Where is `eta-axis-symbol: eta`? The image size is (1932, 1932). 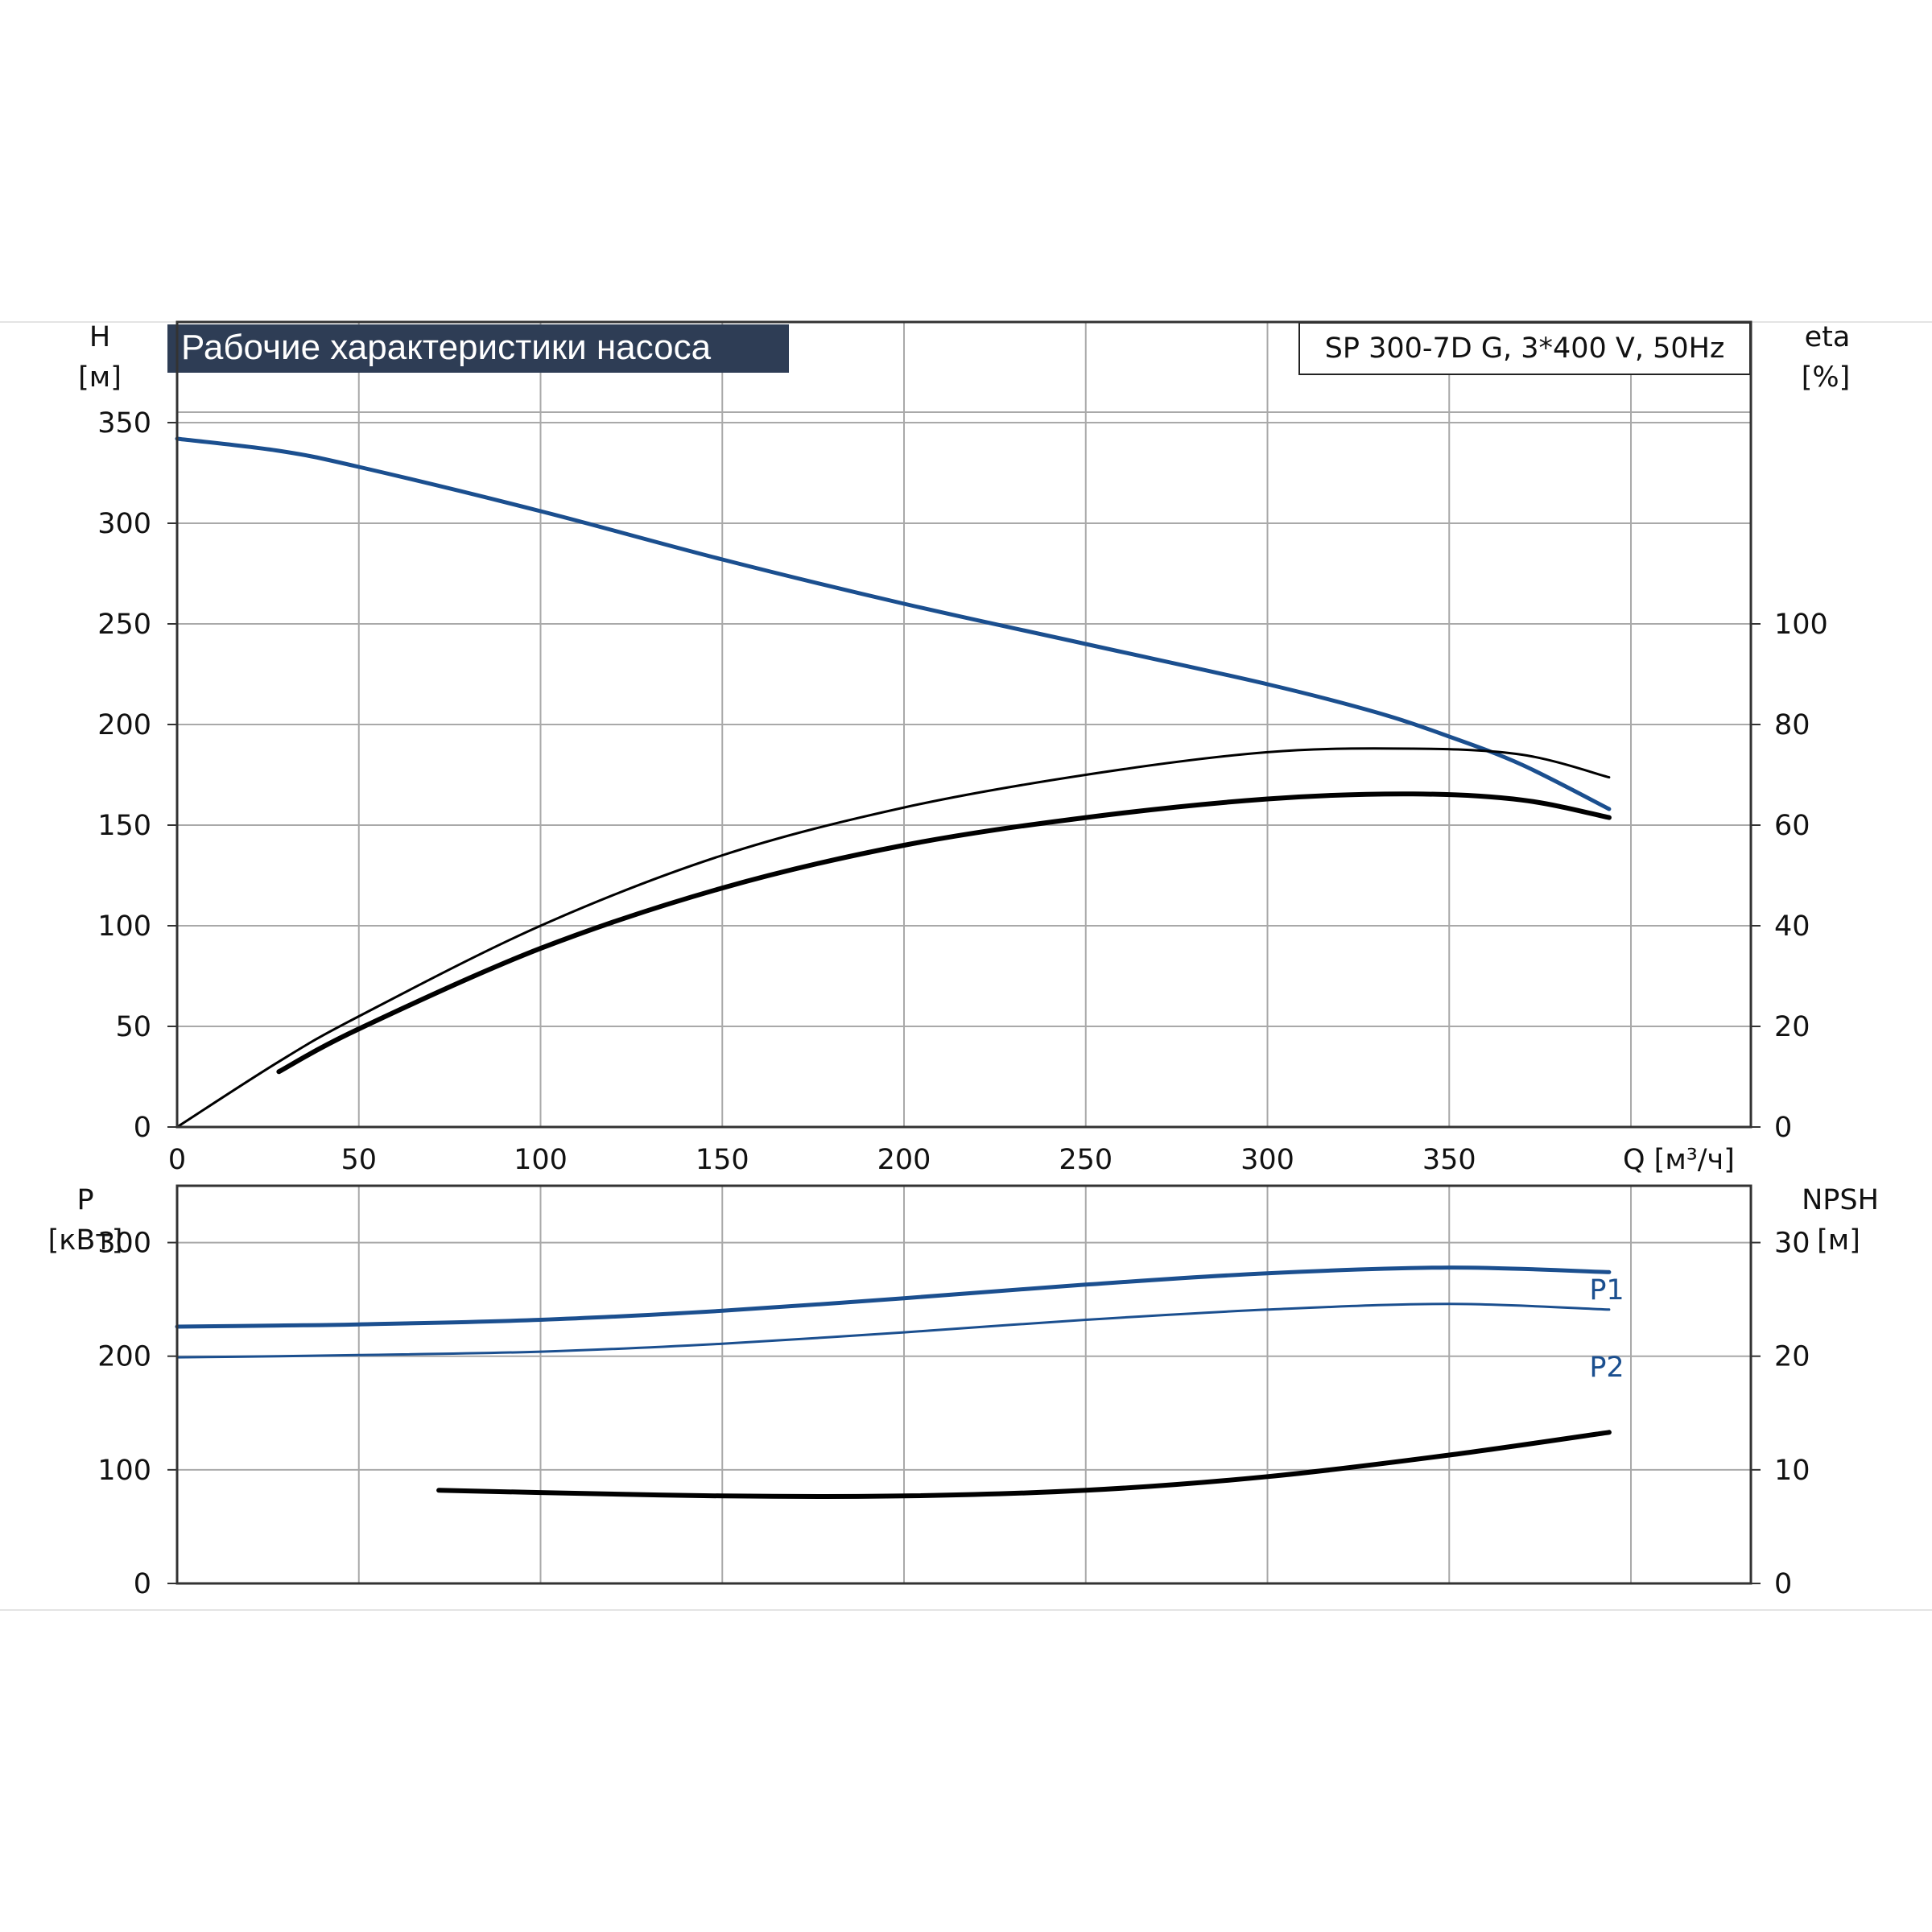
eta-axis-symbol: eta is located at coordinates (1828, 337).